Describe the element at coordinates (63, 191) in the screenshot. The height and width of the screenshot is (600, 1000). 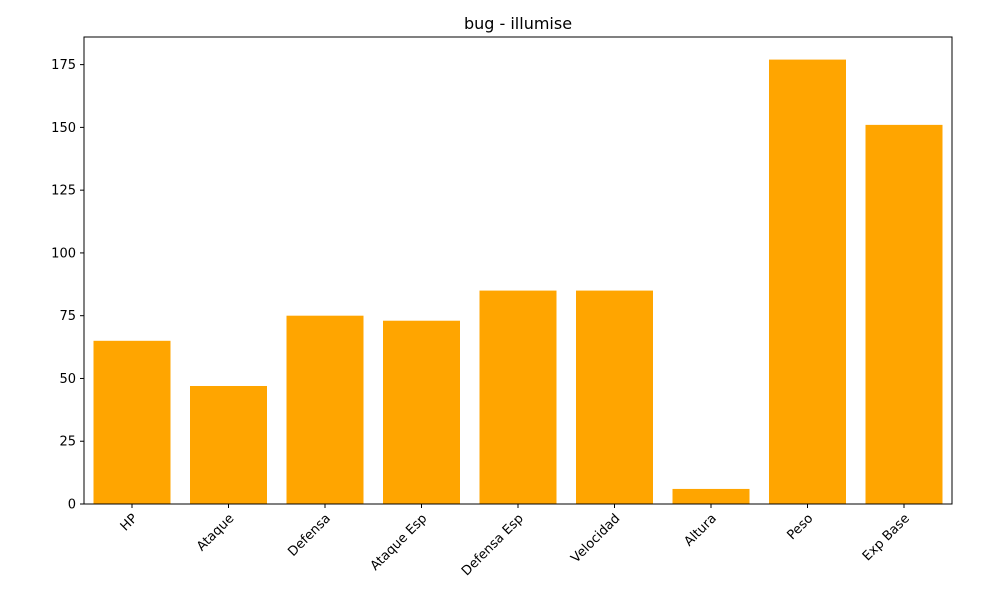
I see `y-tick-label: 125` at that location.